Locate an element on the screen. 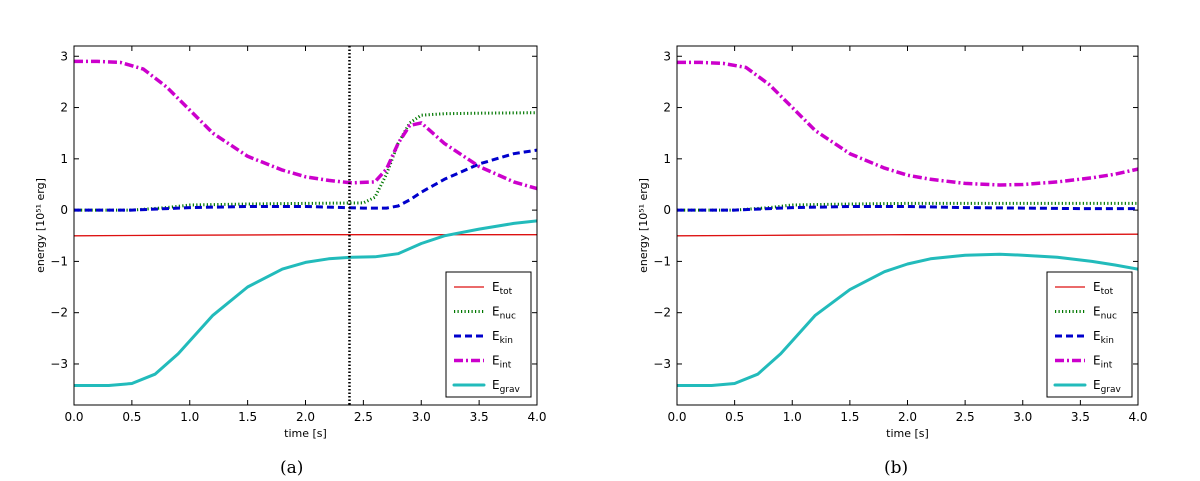 This screenshot has height=481, width=1200. panel-b-x-axis-label: time [s] is located at coordinates (907, 433).